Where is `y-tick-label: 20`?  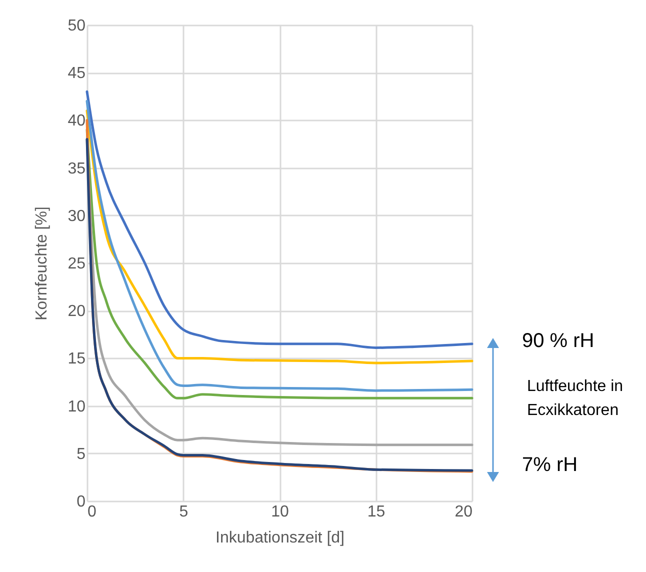
y-tick-label: 20 is located at coordinates (77, 311).